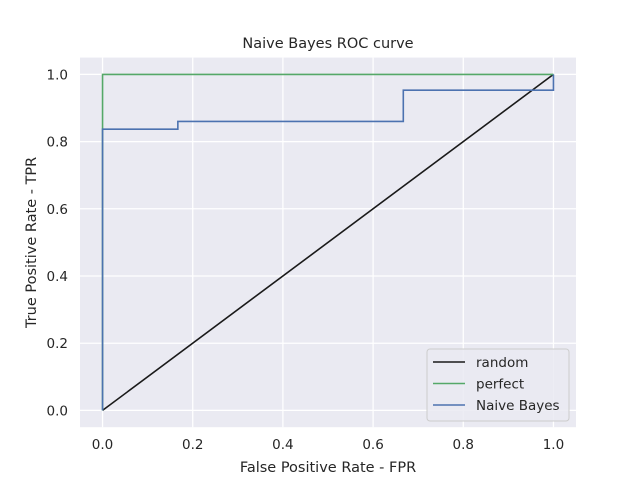 The height and width of the screenshot is (480, 640). Describe the element at coordinates (57, 277) in the screenshot. I see `y-tick-label: 0.4` at that location.